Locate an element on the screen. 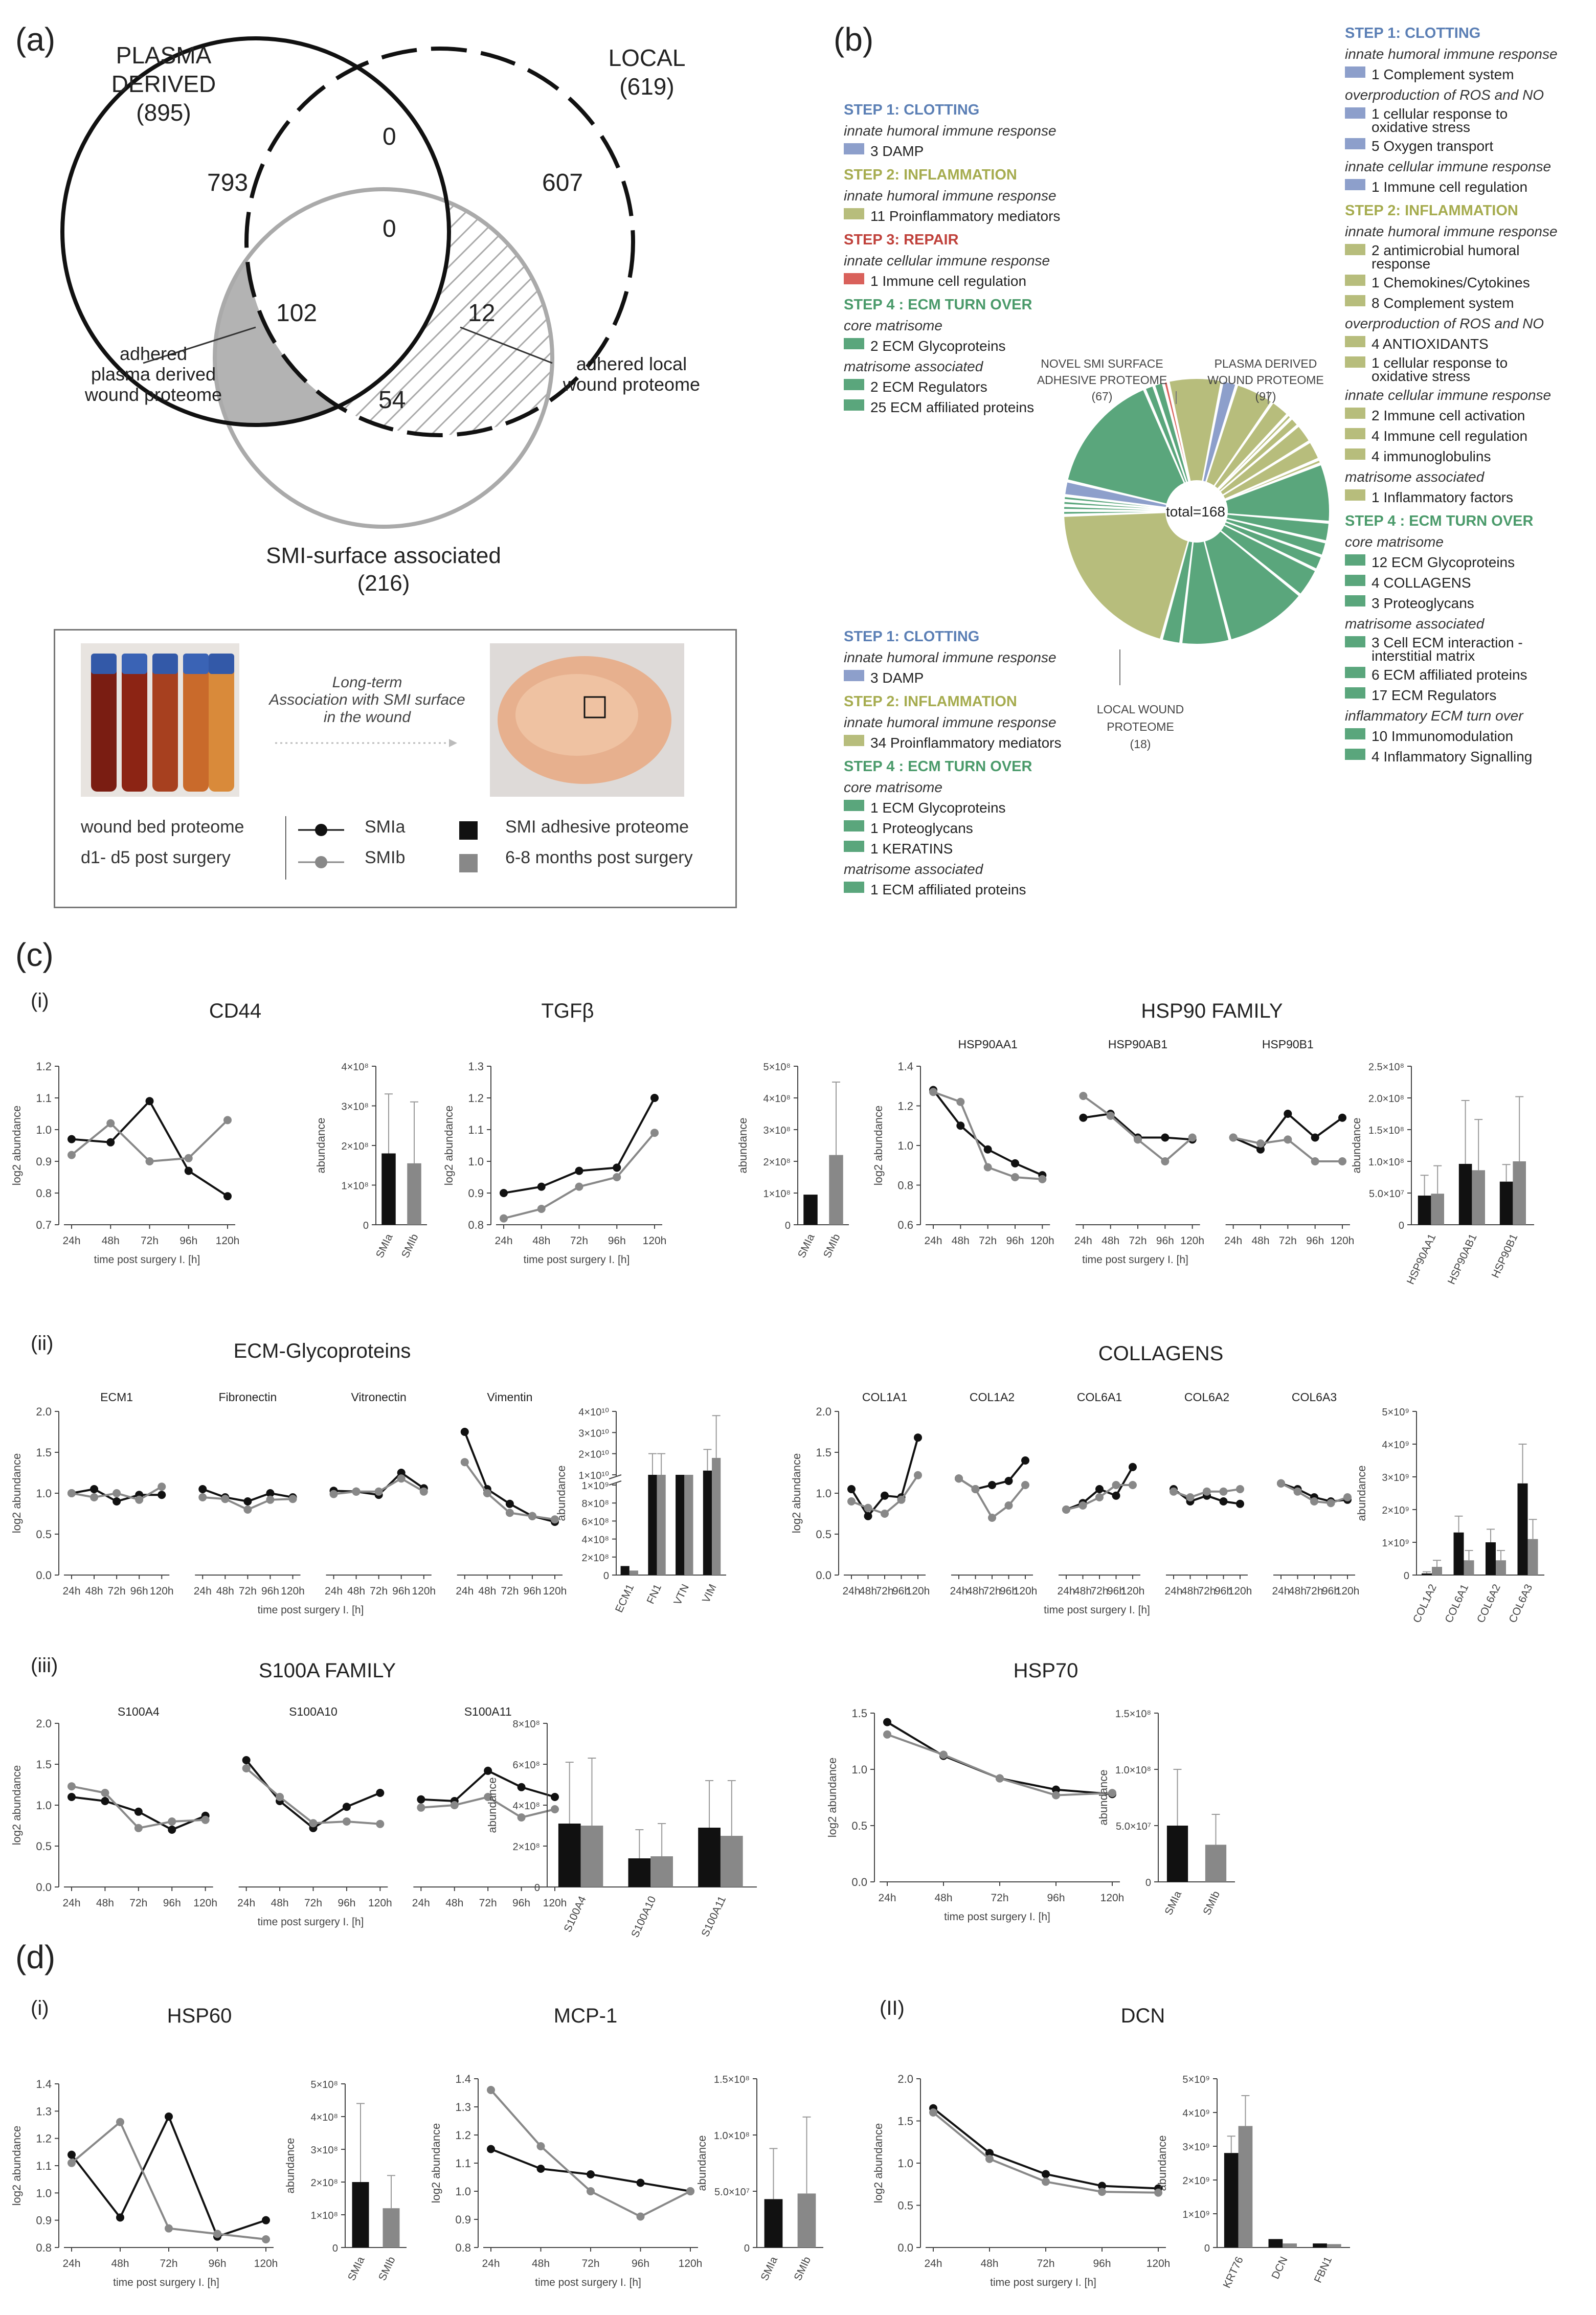  legend-item-label: 3 Proteoglycans is located at coordinates (1423, 603).